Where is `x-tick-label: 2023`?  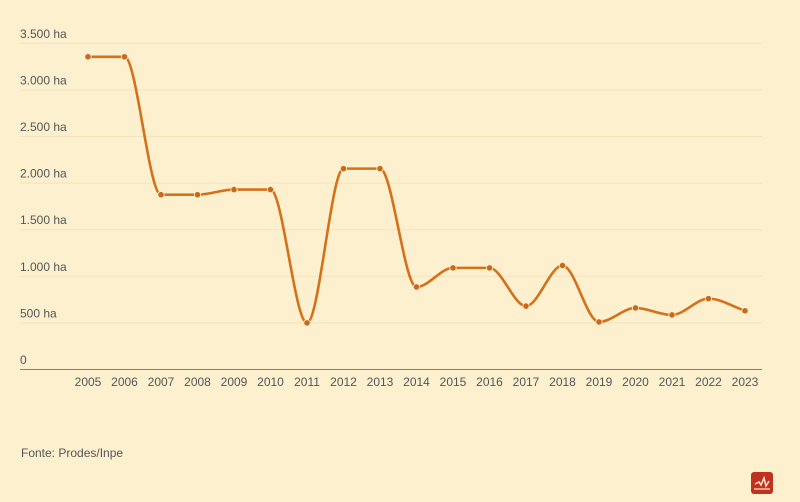 x-tick-label: 2023 is located at coordinates (745, 382).